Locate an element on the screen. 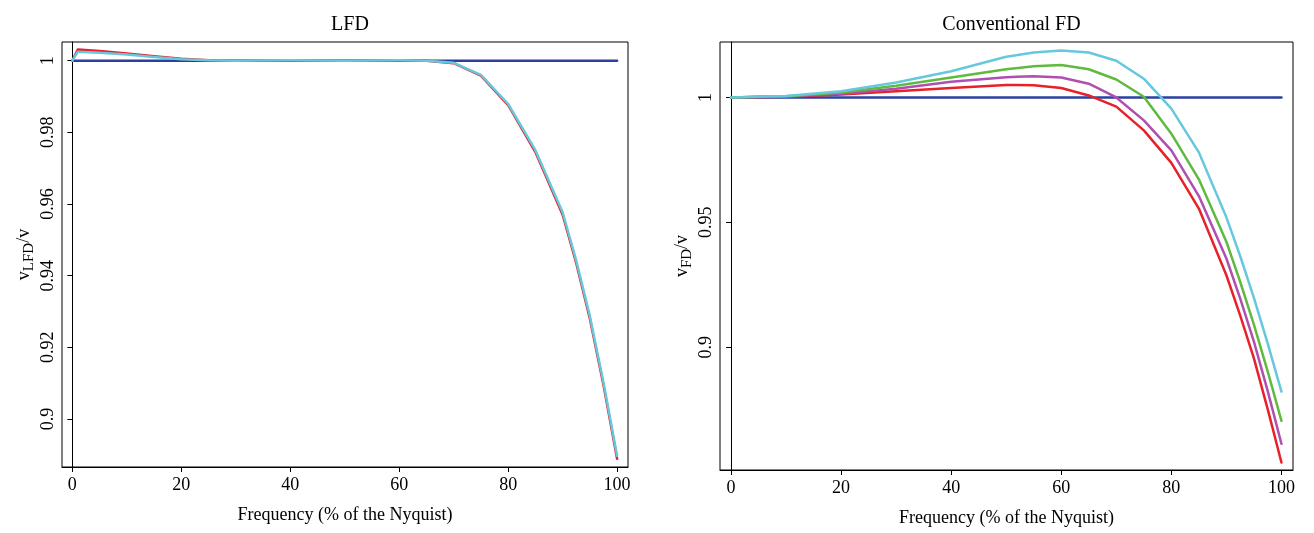 Image resolution: width=1314 pixels, height=533 pixels. y-tick-label: 0.94 is located at coordinates (47, 275).